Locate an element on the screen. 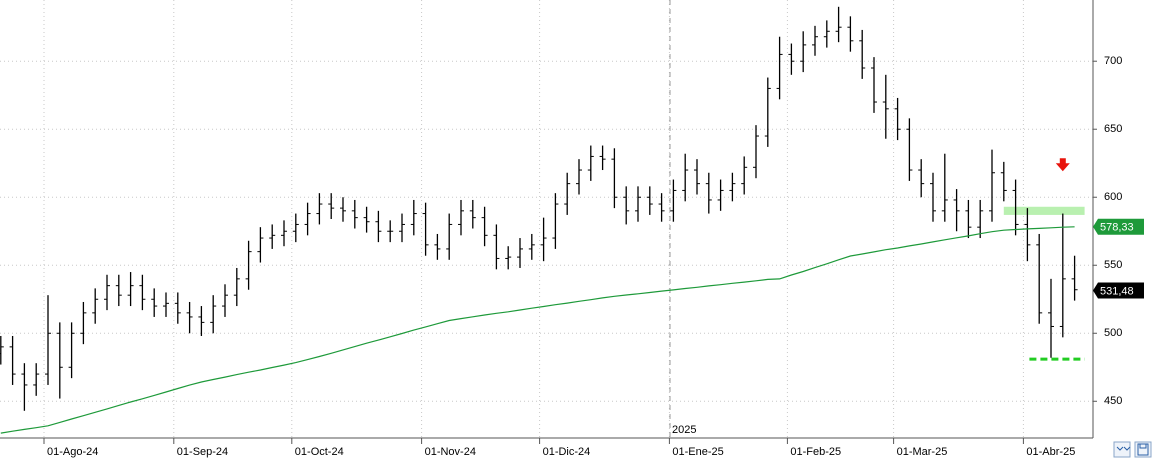 This screenshot has width=1156, height=460. toolbar is located at coordinates (1132, 449).